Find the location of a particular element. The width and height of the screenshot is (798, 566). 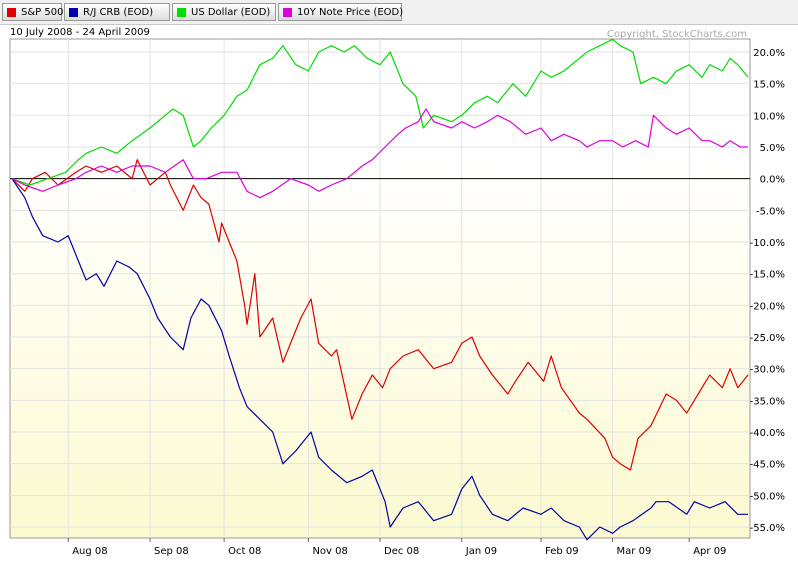

y-tick-label: 15.0% is located at coordinates (769, 85).